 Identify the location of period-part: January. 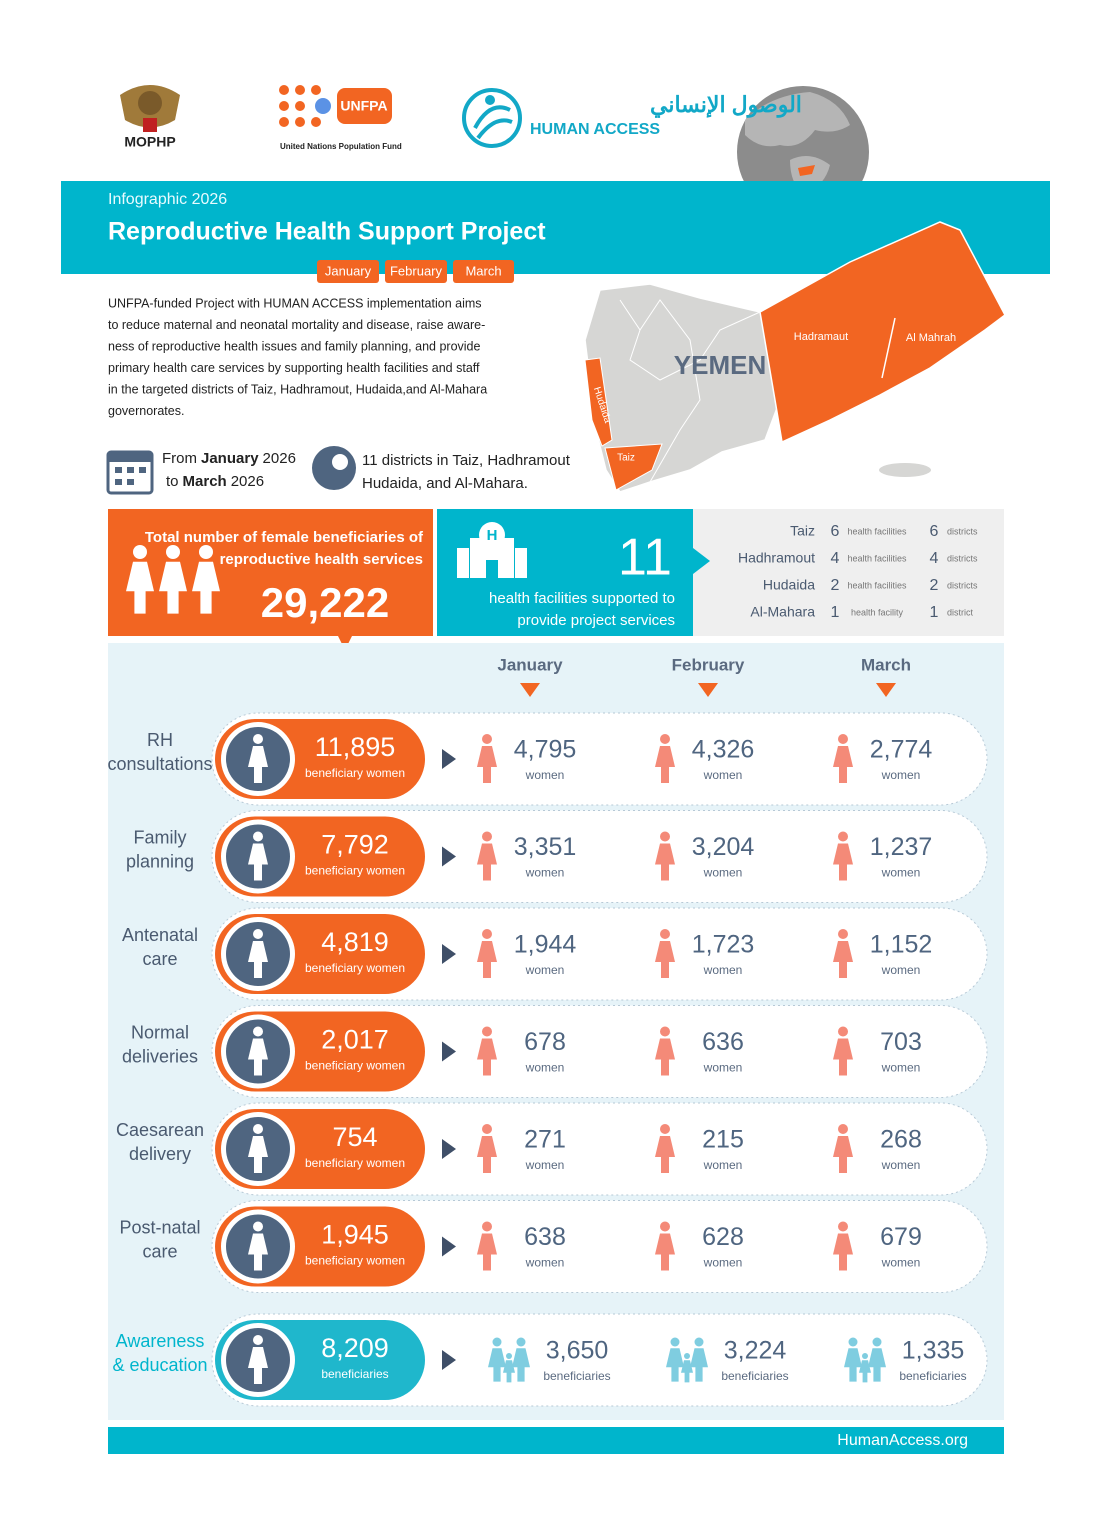
(230, 458).